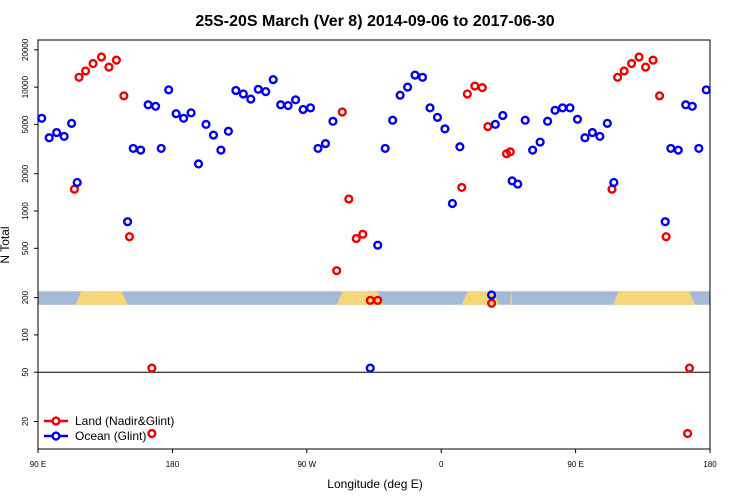  What do you see at coordinates (25, 86) in the screenshot?
I see `y-tick-label: 10000` at bounding box center [25, 86].